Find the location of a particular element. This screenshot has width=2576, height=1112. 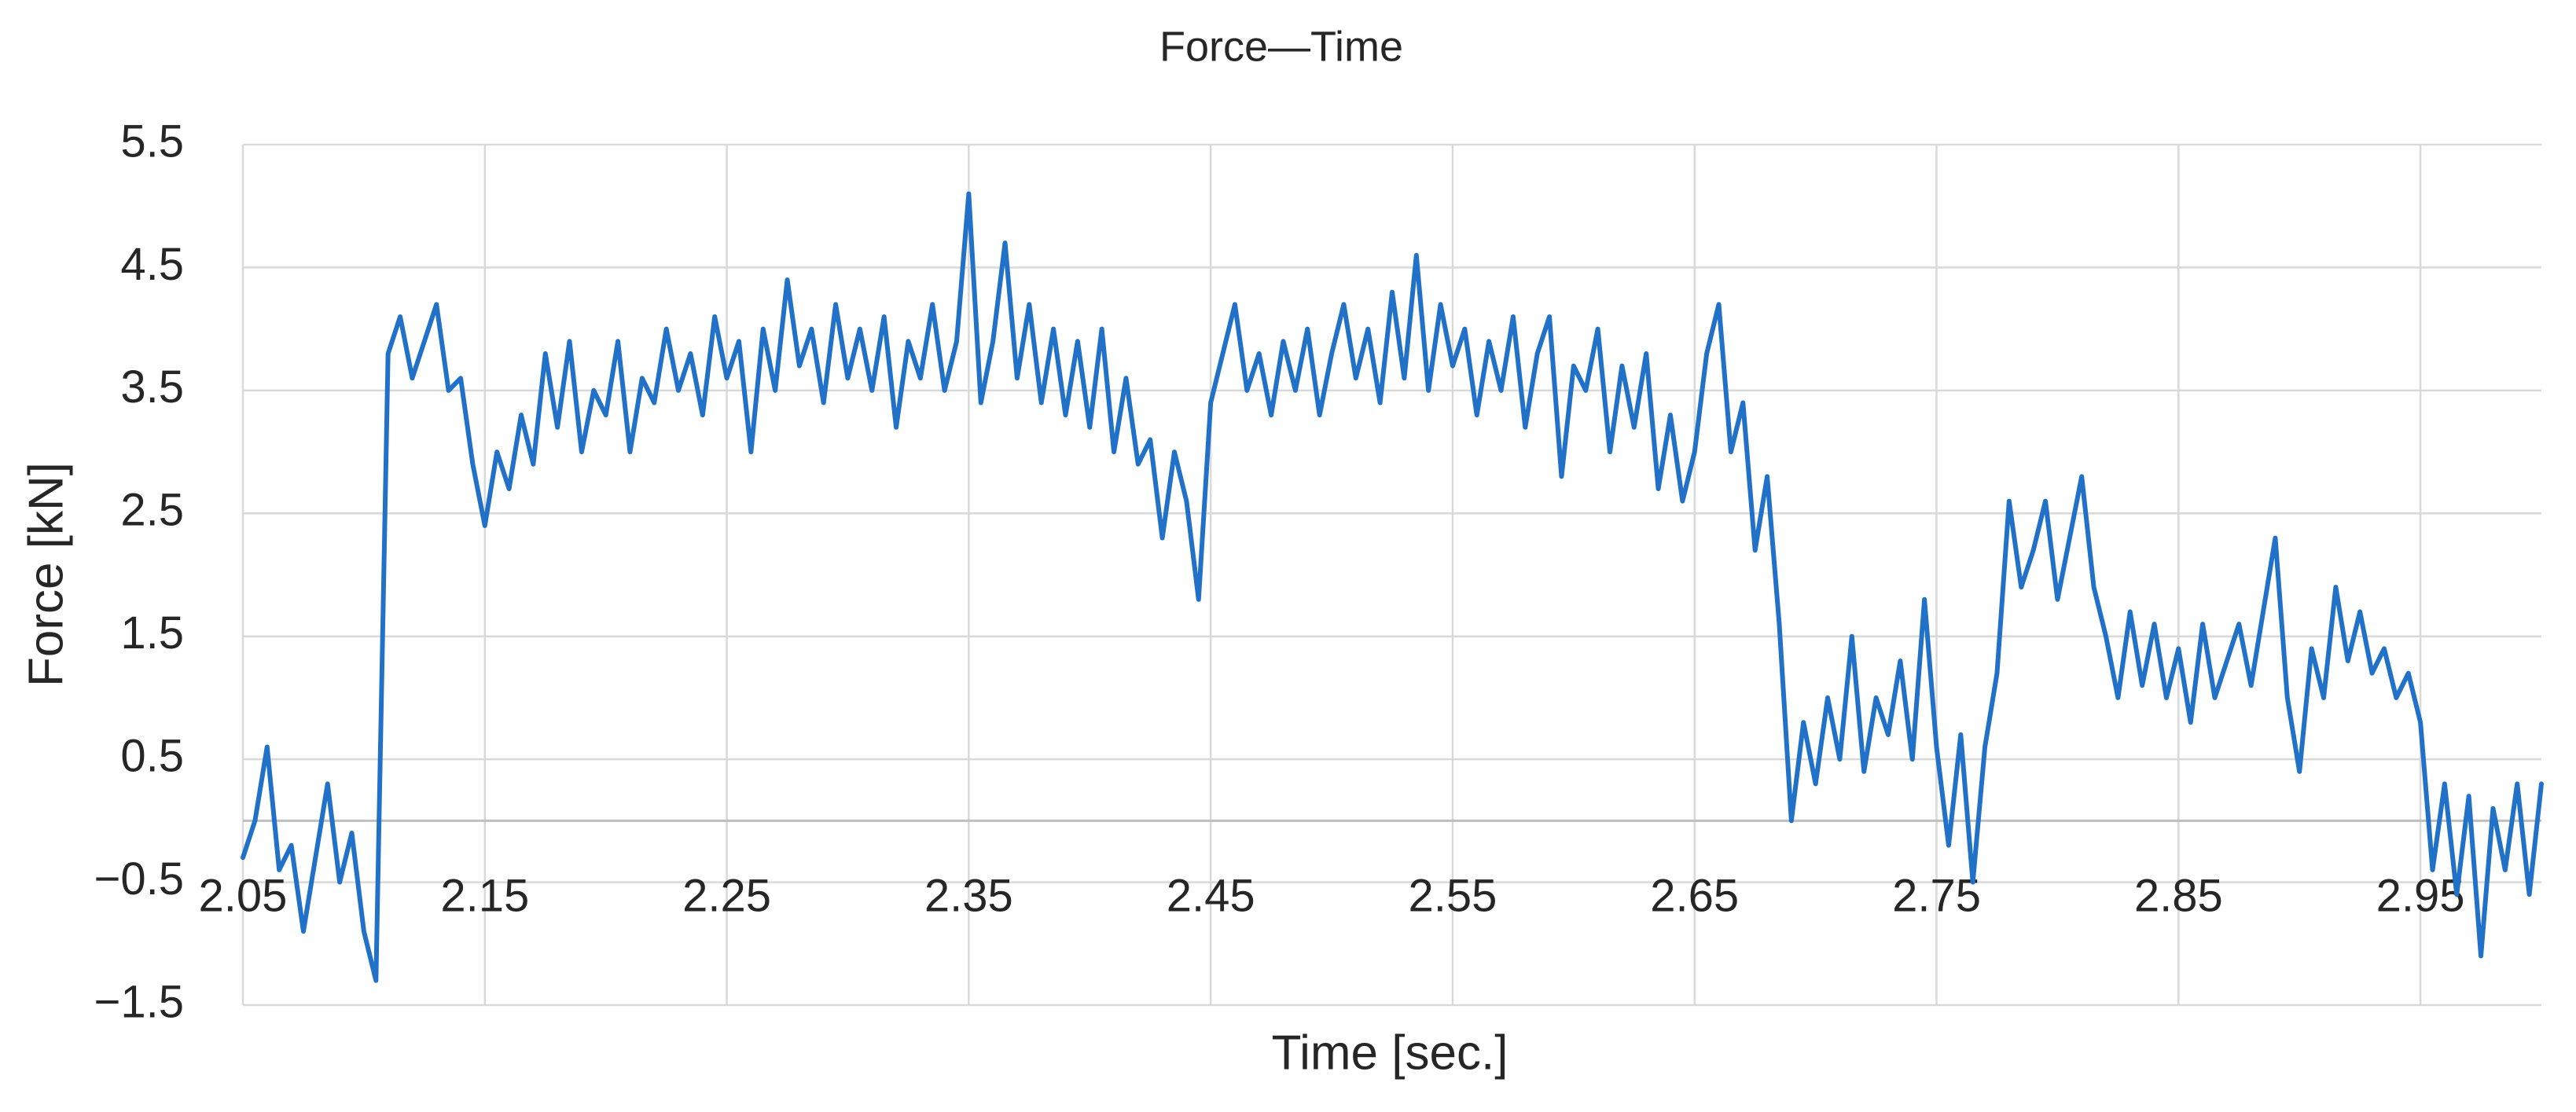

x-tick-label: 2.45 is located at coordinates (1211, 897).